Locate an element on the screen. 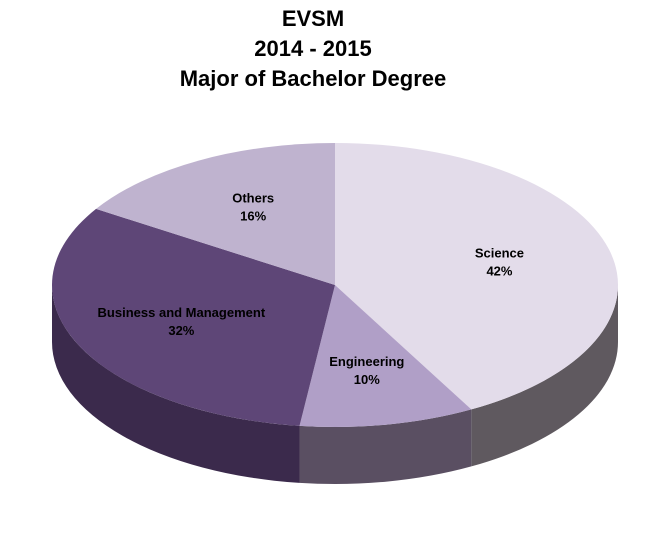 The width and height of the screenshot is (665, 537). slice-label: Engineering is located at coordinates (366, 361).